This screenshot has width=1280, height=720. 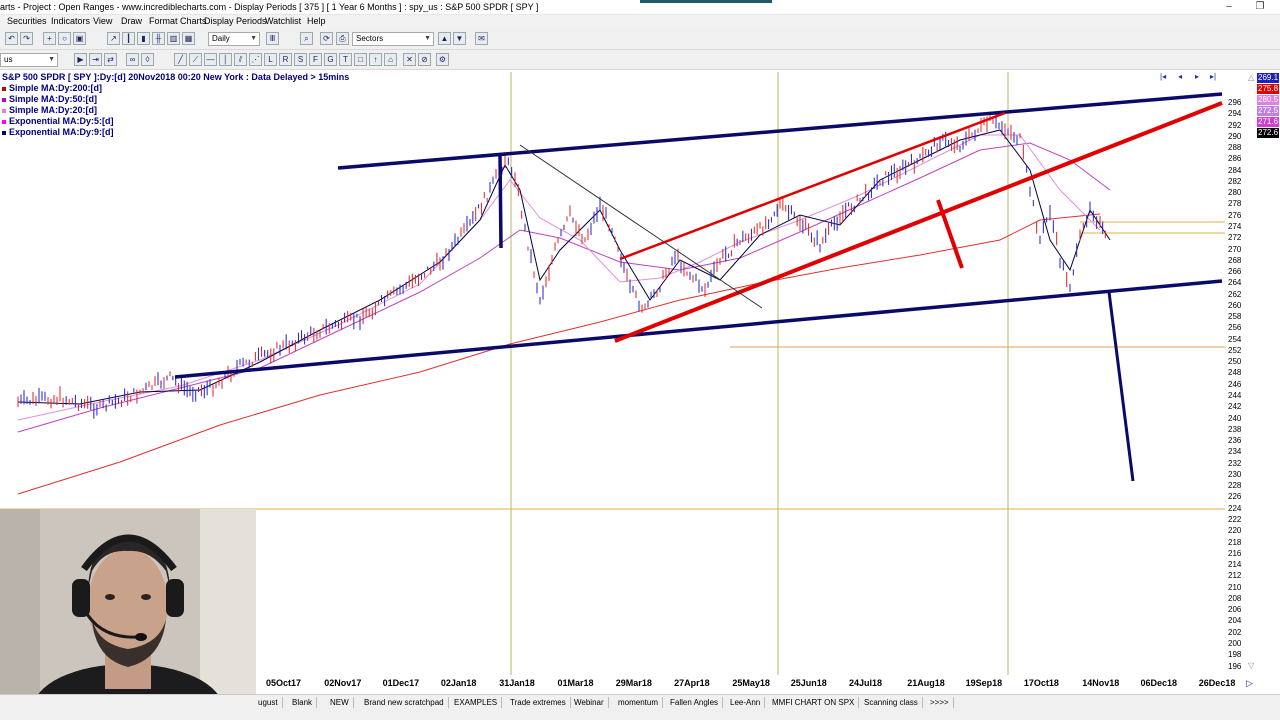 What do you see at coordinates (1229, 6) in the screenshot?
I see `minimize-icon: –` at bounding box center [1229, 6].